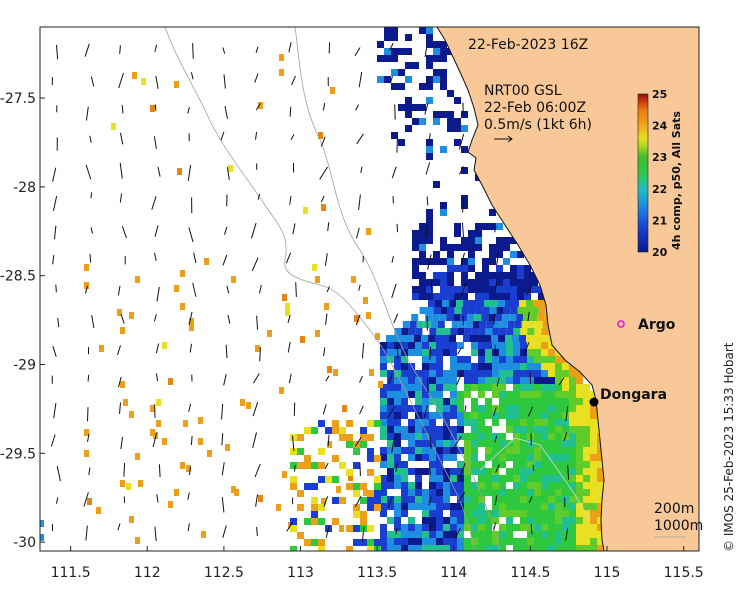  I want to click on colorbar-tick-label: 25, so click(659, 94).